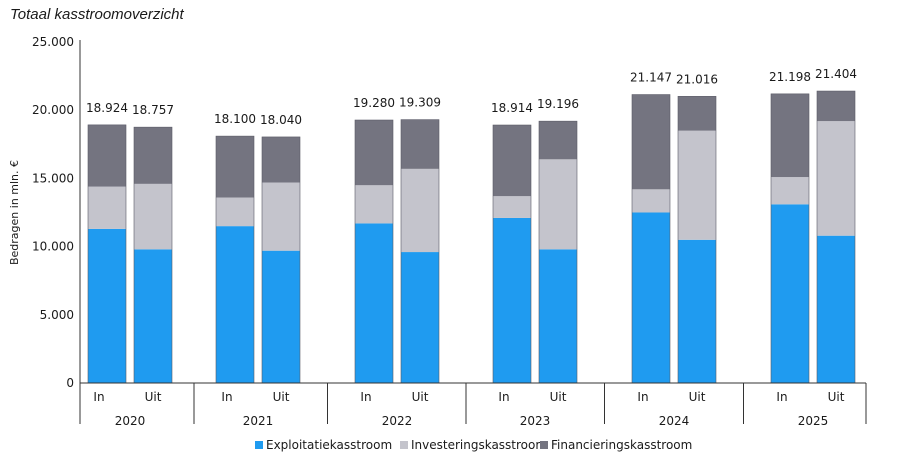 This screenshot has height=473, width=900. What do you see at coordinates (258, 421) in the screenshot?
I see `x-group-label: 2021` at bounding box center [258, 421].